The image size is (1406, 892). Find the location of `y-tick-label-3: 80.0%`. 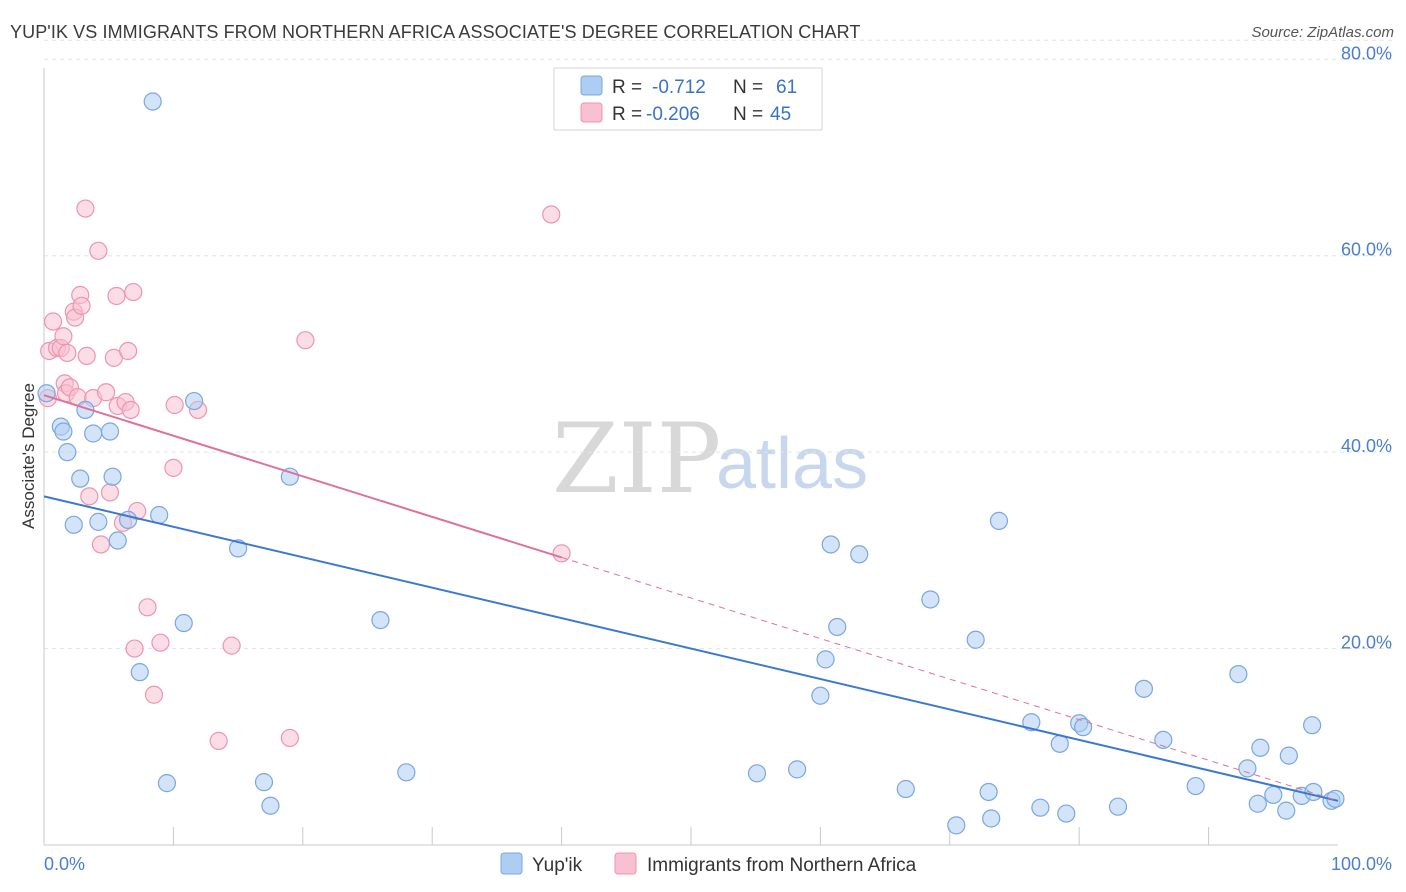

y-tick-label-3: 80.0% is located at coordinates (1366, 53).